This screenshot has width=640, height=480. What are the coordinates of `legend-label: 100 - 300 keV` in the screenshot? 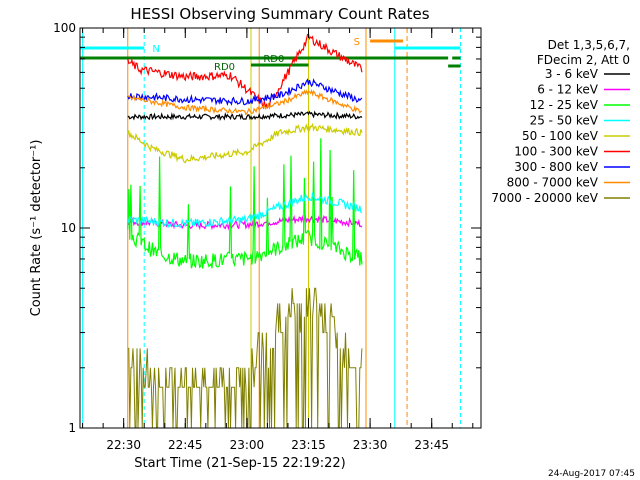 It's located at (556, 152).